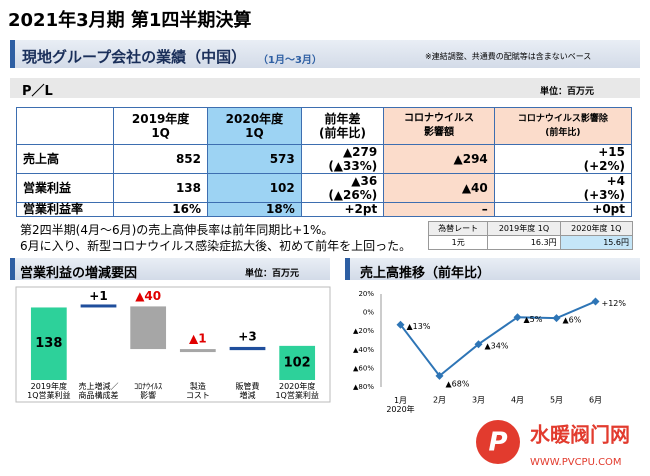 This screenshot has width=650, height=476. What do you see at coordinates (439, 126) in the screenshot?
I see `table-cell: コロナウイルス 影響額` at bounding box center [439, 126].